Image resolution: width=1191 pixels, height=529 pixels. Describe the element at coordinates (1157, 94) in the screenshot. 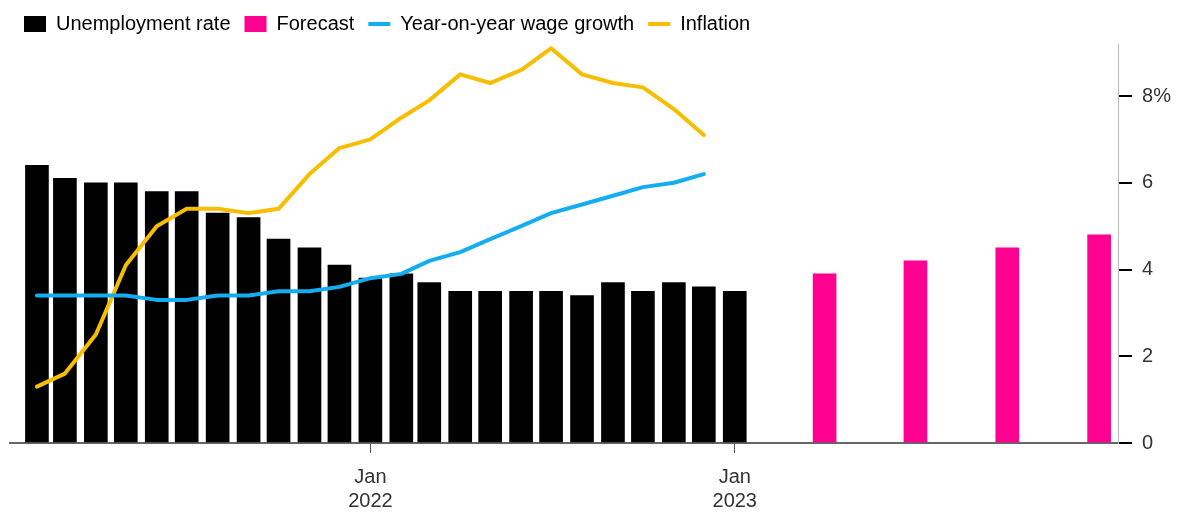

I see `y-tick-label: 8%` at that location.